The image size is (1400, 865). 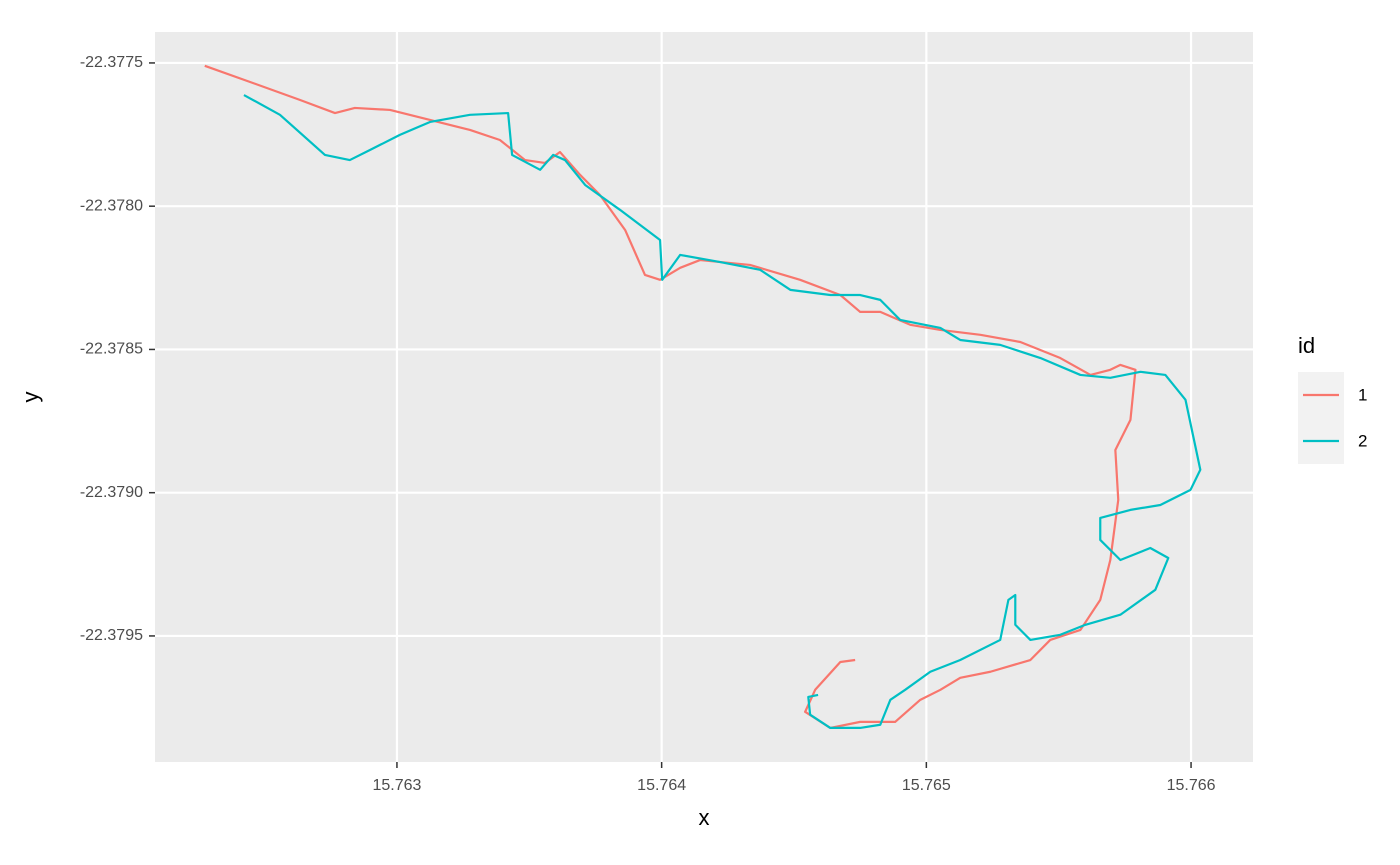 What do you see at coordinates (111, 635) in the screenshot?
I see `y-tick-label: -22.3795` at bounding box center [111, 635].